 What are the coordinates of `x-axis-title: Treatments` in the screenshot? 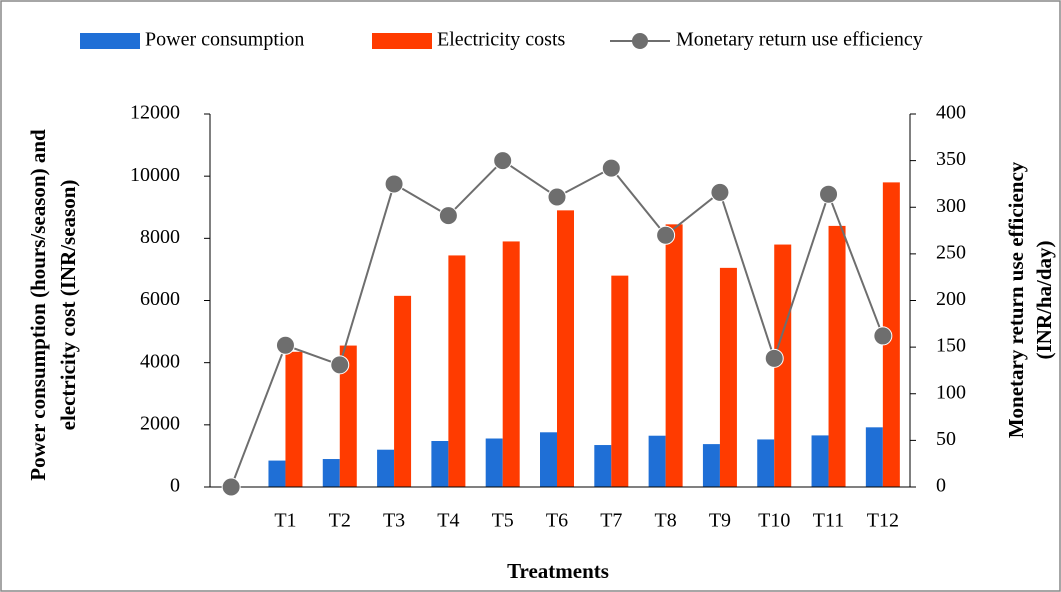 It's located at (558, 571).